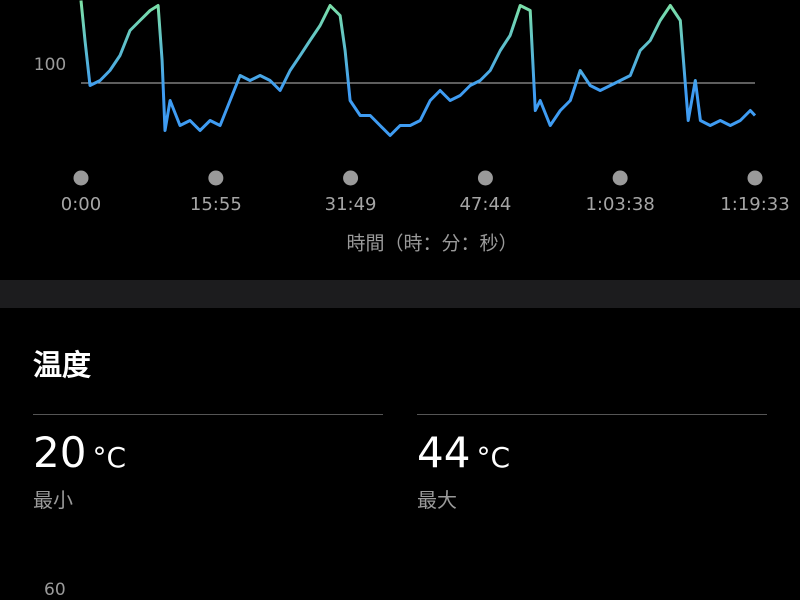 The image size is (800, 600). Describe the element at coordinates (60, 452) in the screenshot. I see `value: 20` at that location.